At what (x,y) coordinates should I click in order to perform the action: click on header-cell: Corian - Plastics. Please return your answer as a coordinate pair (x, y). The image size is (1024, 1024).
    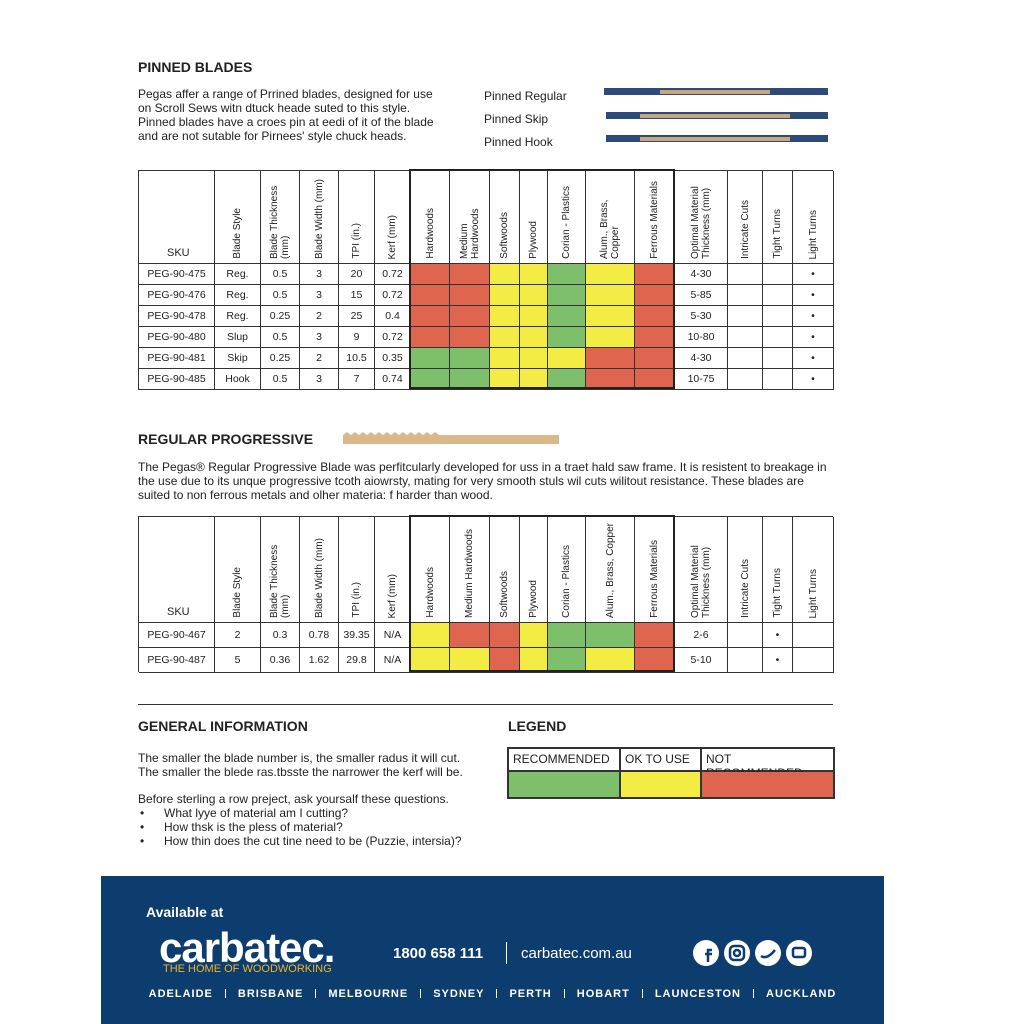
    Looking at the image, I should click on (567, 217).